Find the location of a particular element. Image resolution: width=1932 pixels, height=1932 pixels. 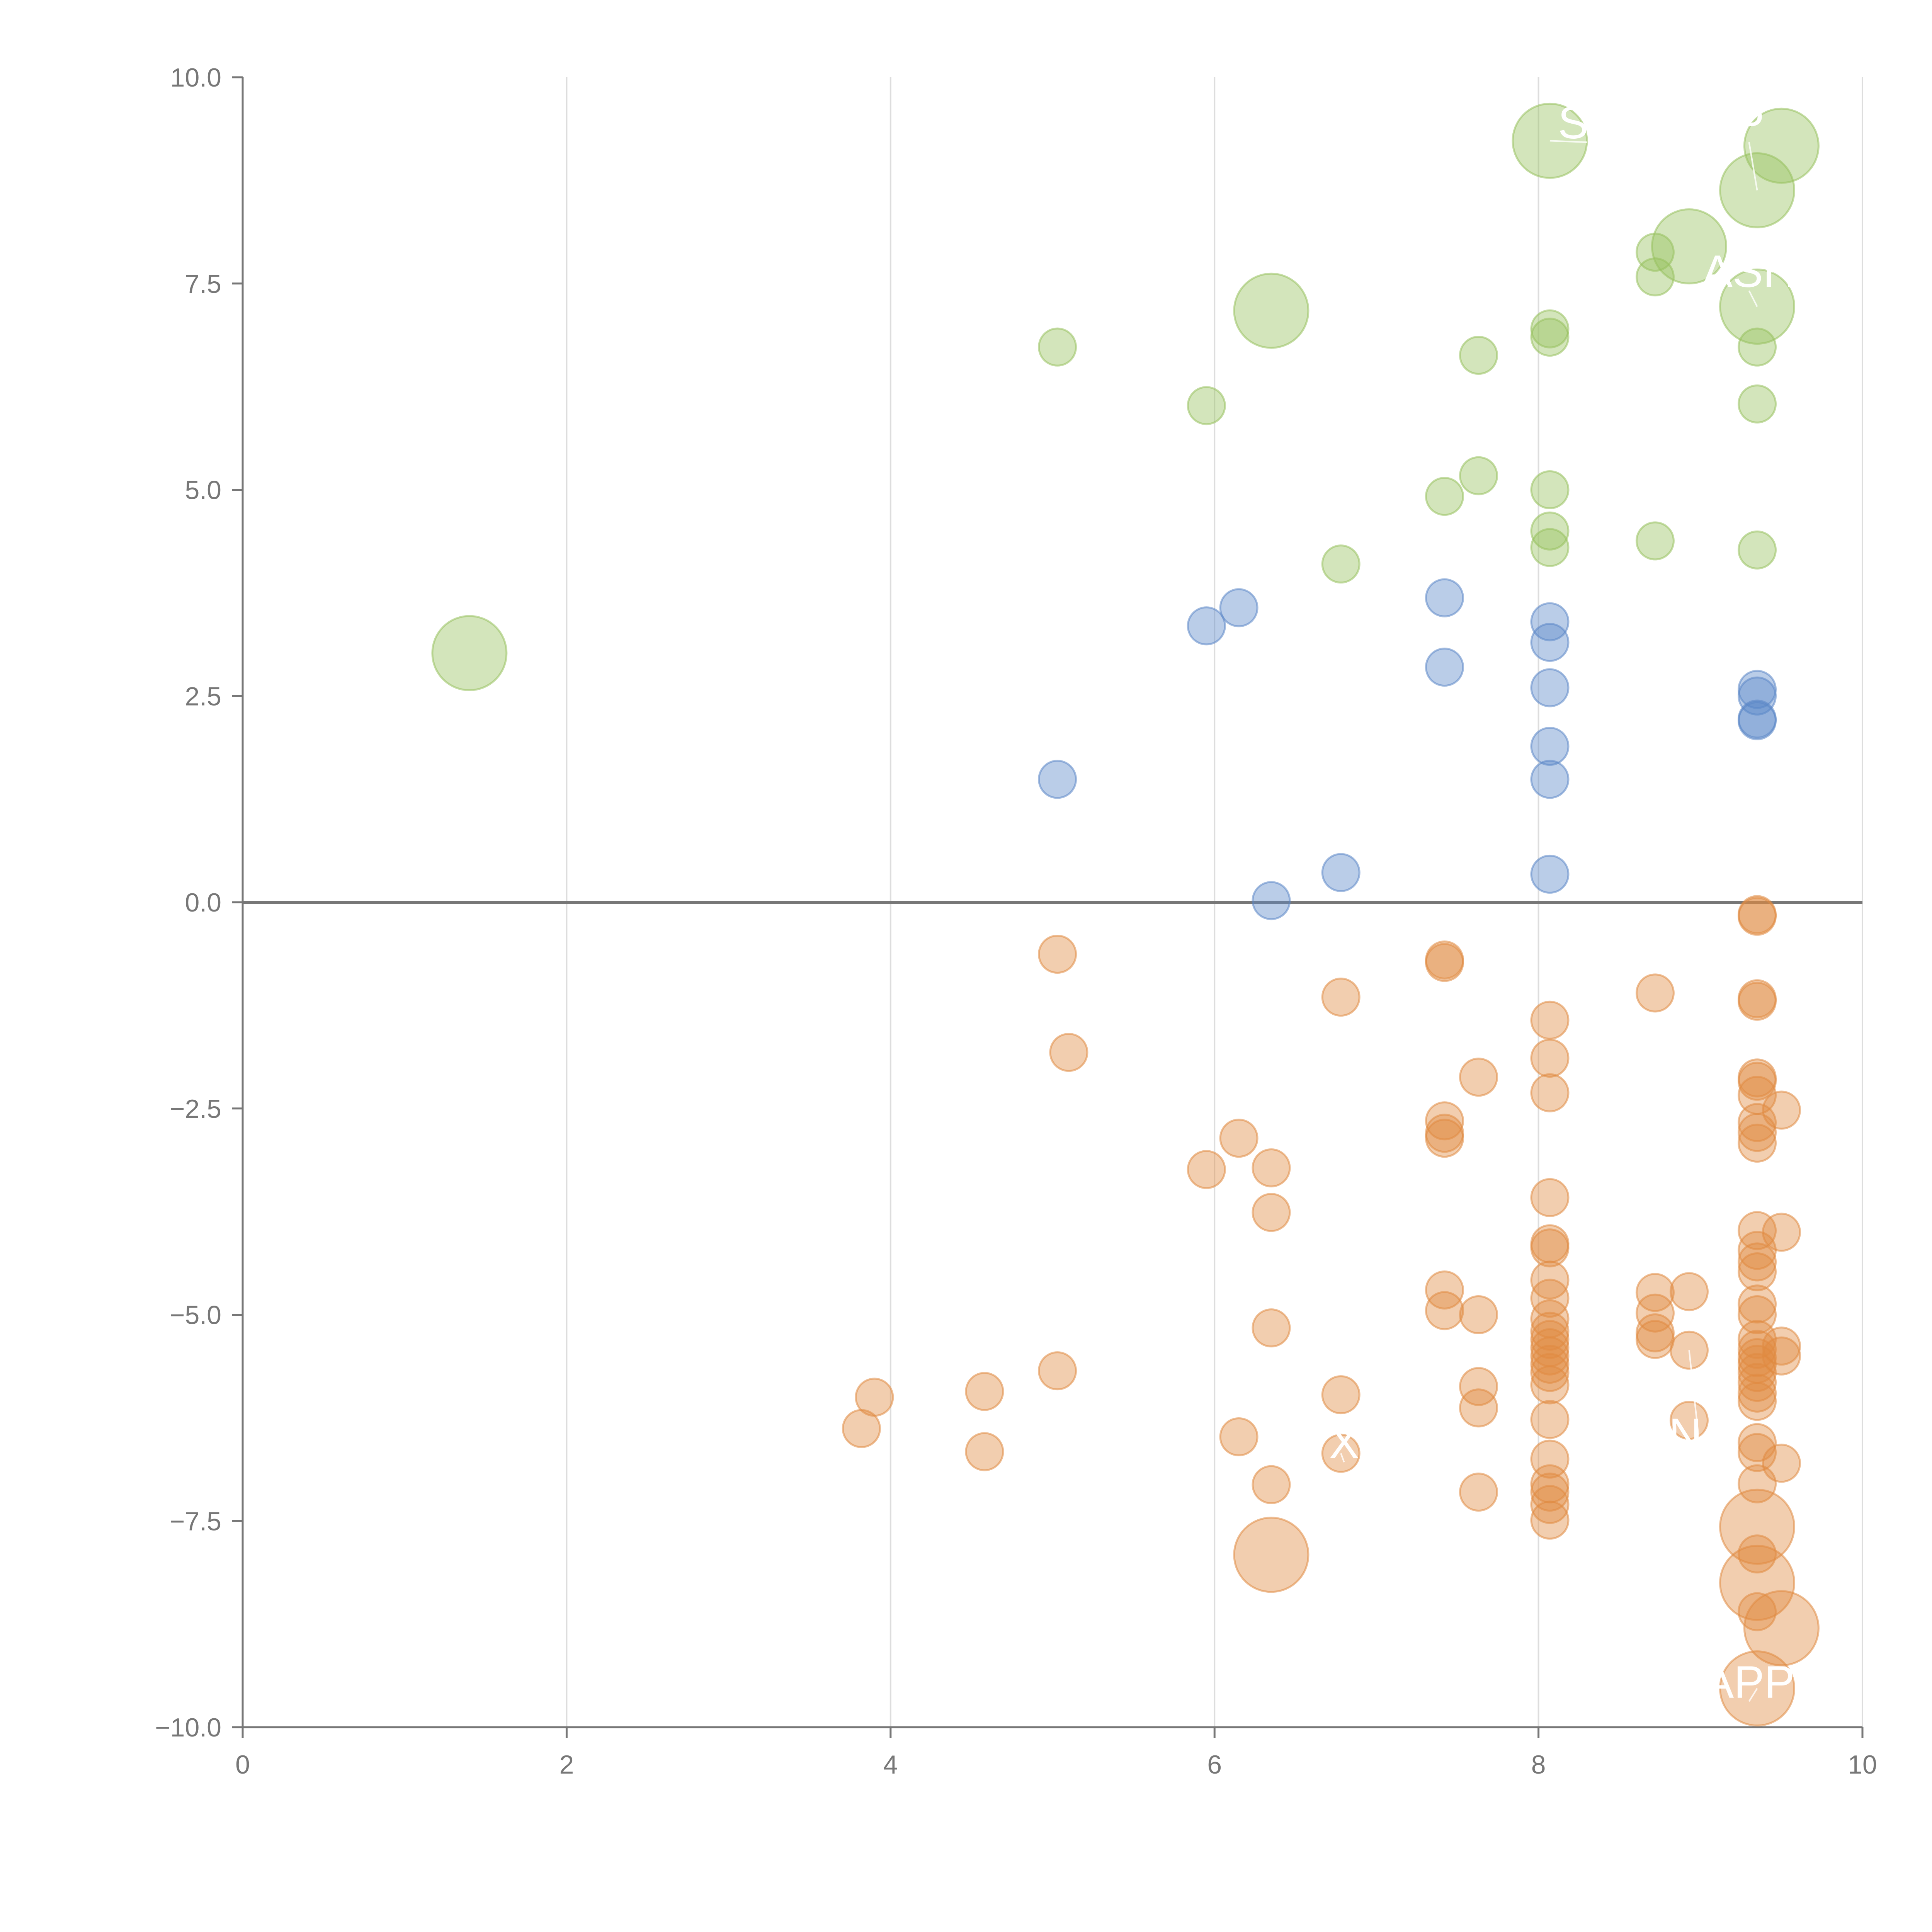

y-tick-label: 5.0 is located at coordinates (203, 491).